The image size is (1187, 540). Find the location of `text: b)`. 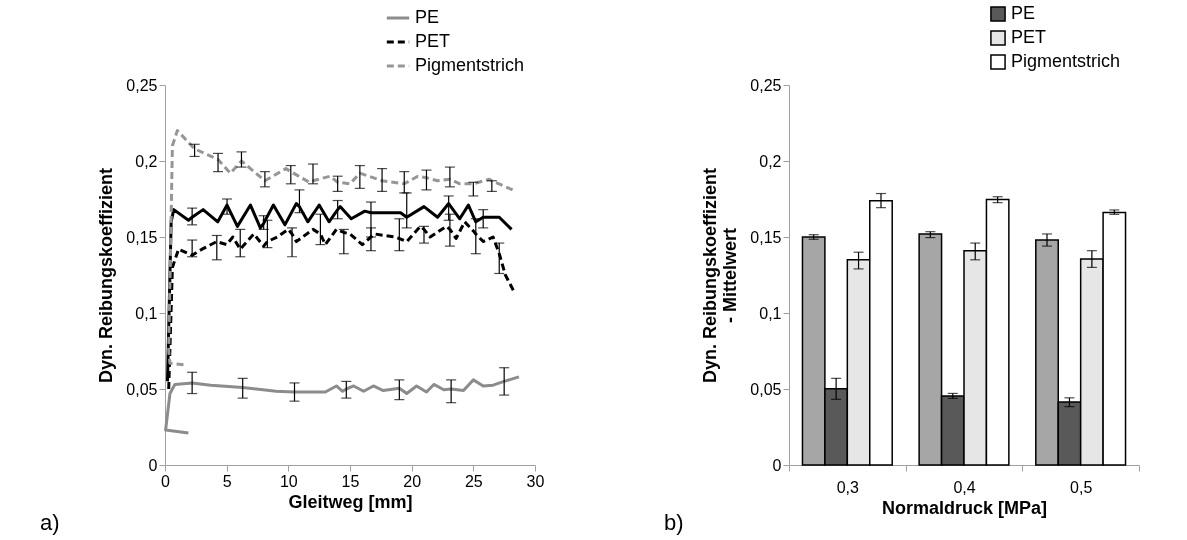

text: b) is located at coordinates (674, 522).